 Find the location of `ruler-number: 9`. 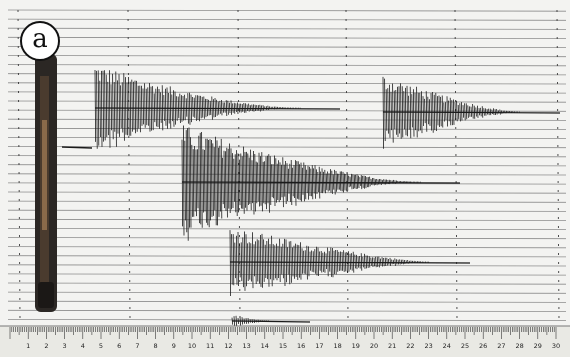

ruler-number: 9 is located at coordinates (174, 346).